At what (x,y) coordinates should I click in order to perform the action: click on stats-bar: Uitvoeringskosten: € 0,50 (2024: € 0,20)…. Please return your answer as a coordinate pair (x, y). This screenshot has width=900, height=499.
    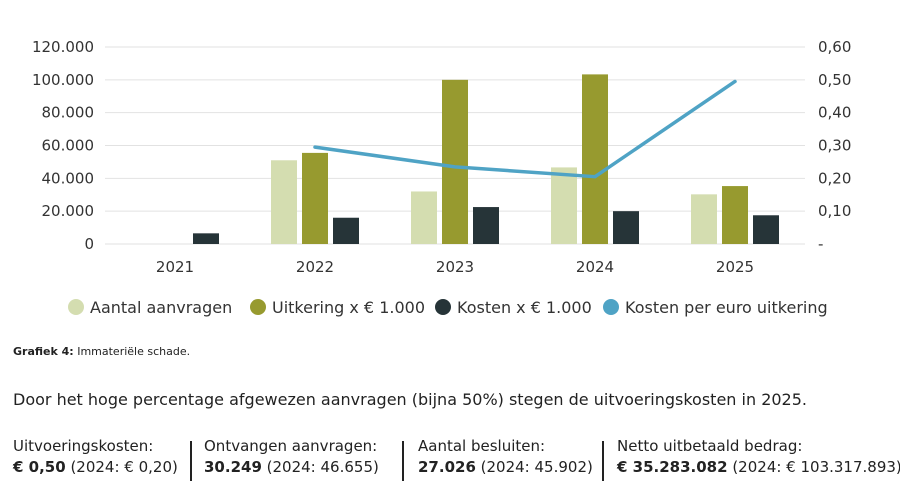
    Looking at the image, I should click on (450, 461).